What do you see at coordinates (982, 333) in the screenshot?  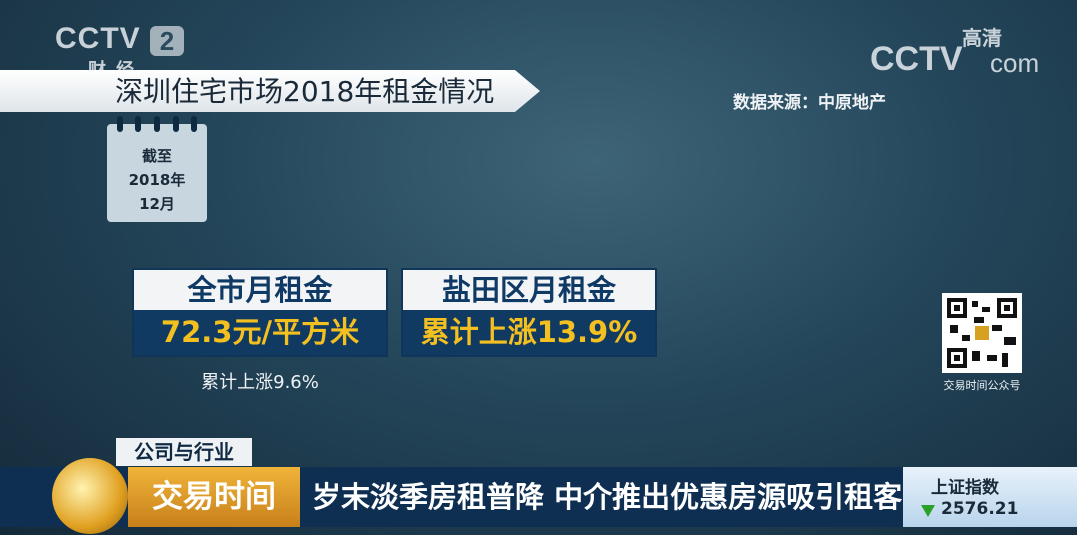 I see `qr-code` at bounding box center [982, 333].